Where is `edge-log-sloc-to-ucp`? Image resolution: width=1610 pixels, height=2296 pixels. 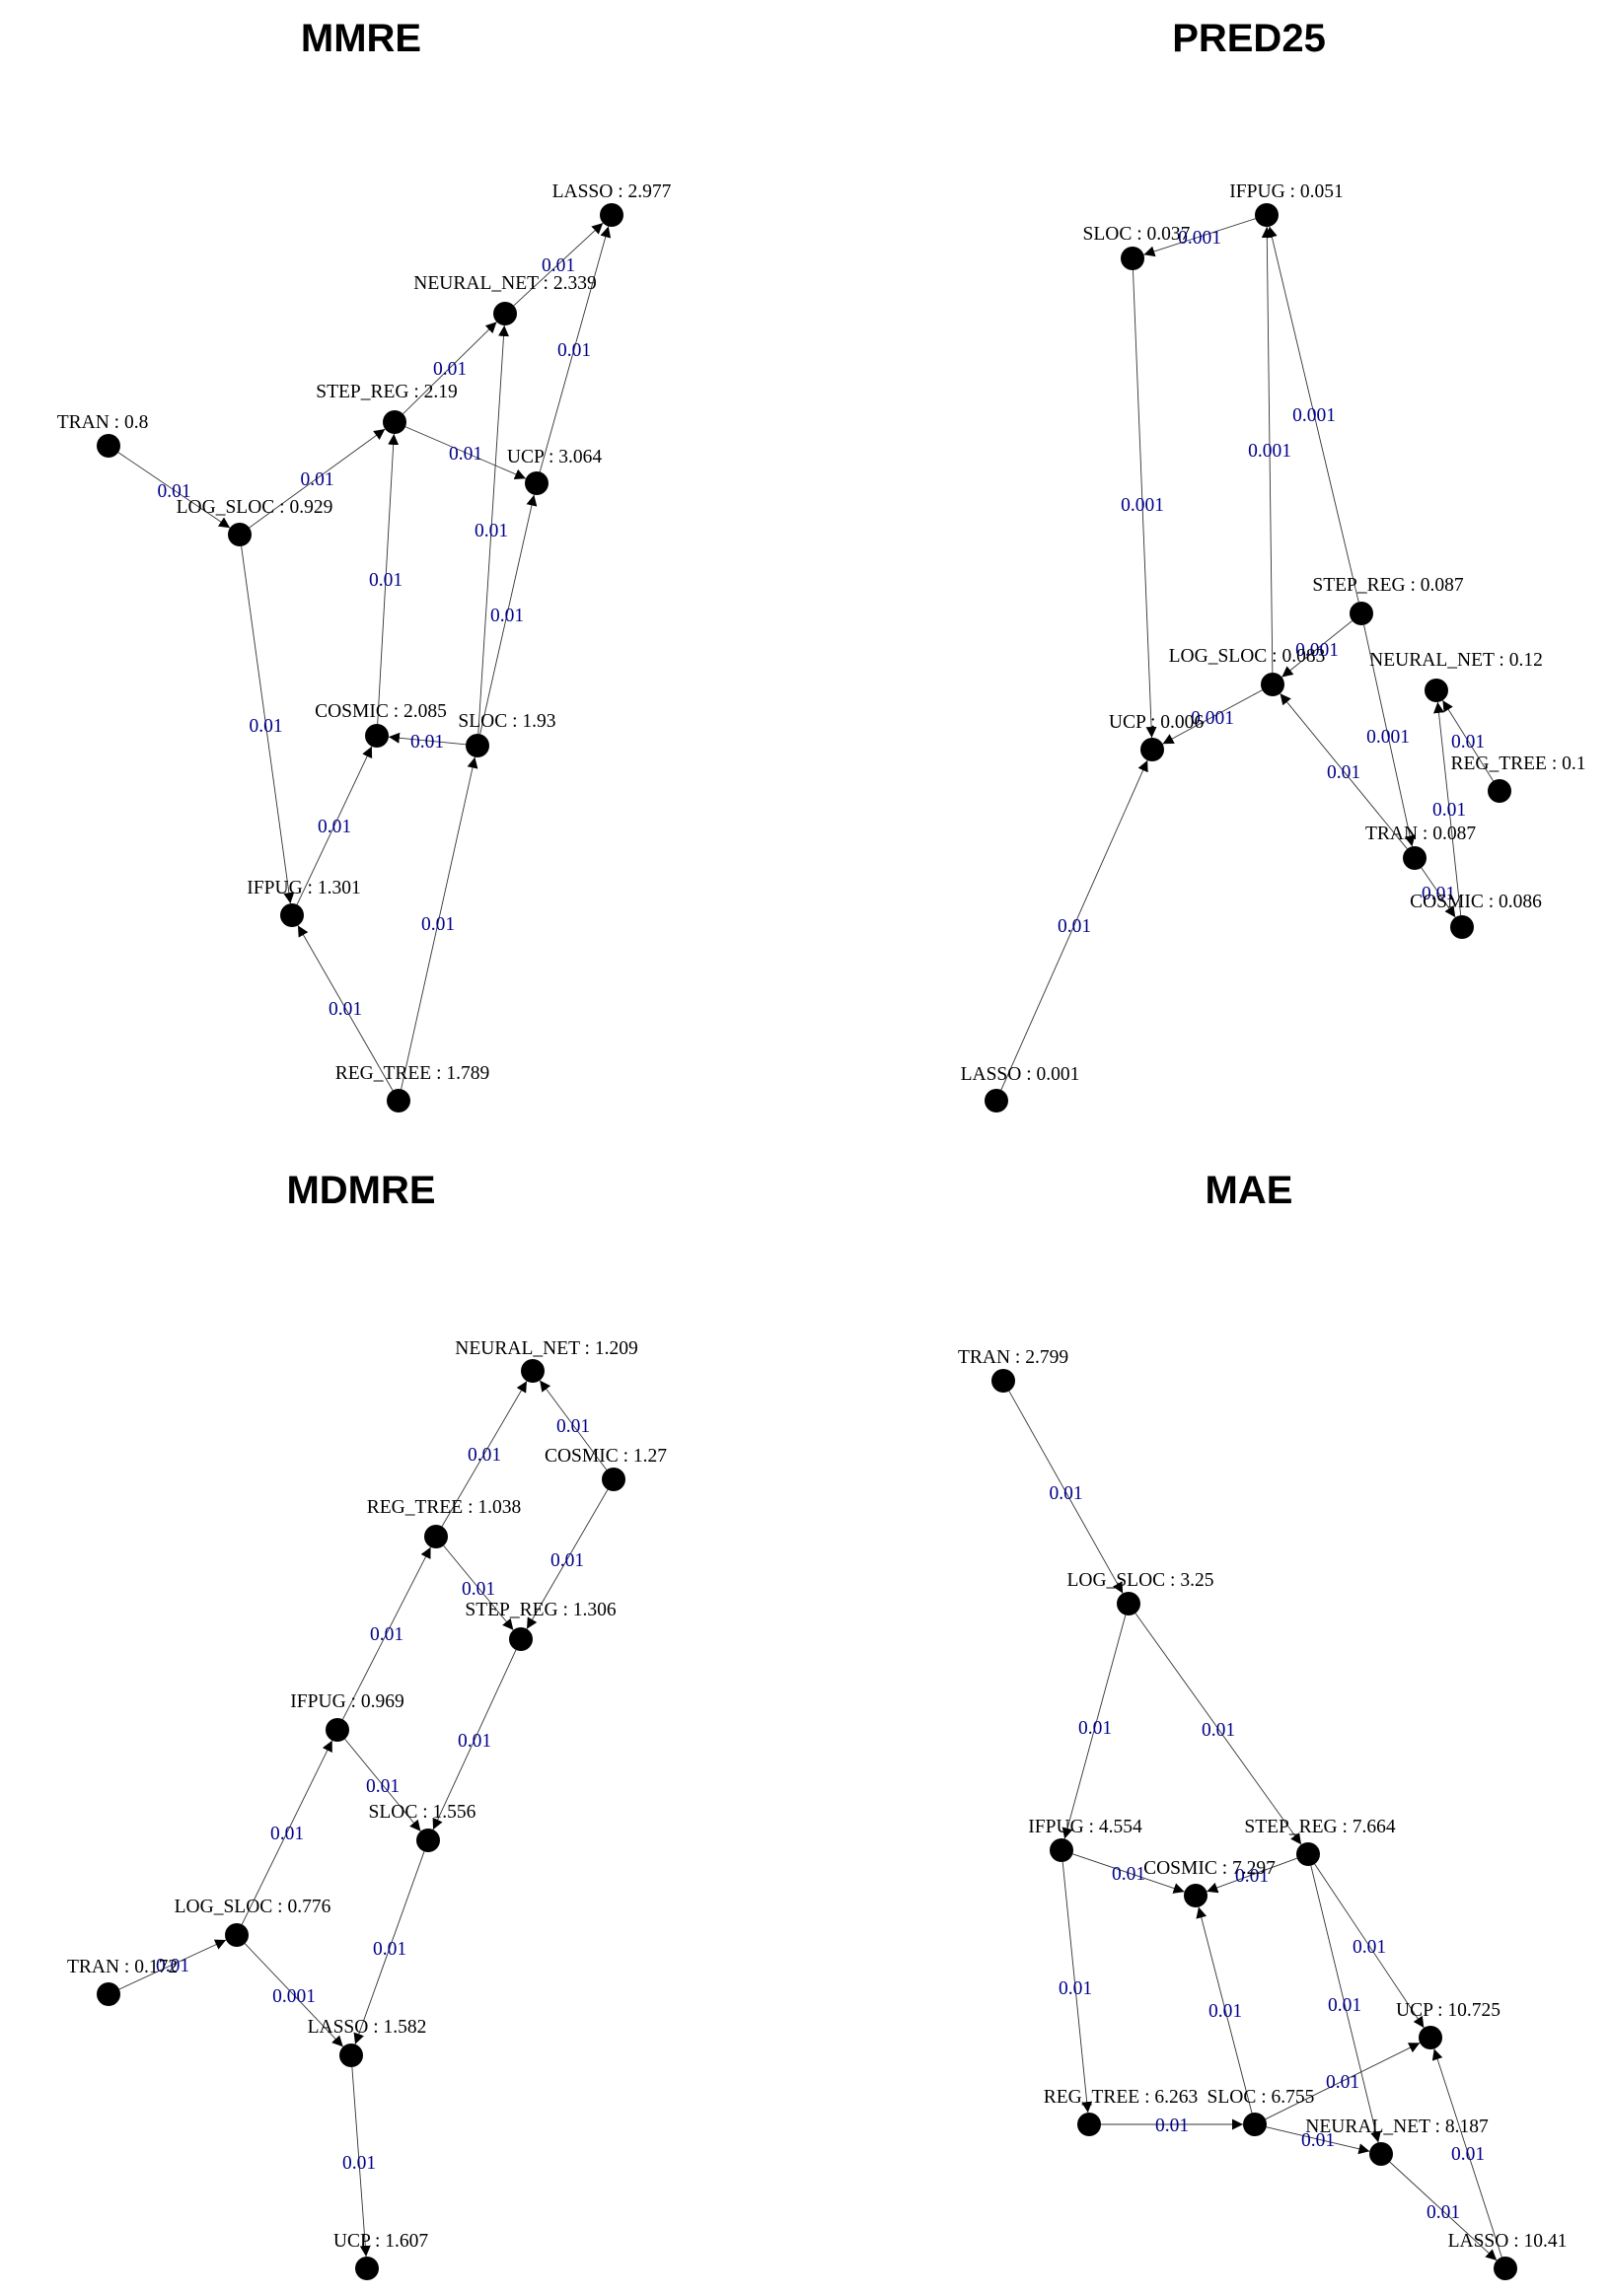 edge-log-sloc-to-ucp is located at coordinates (1212, 717).